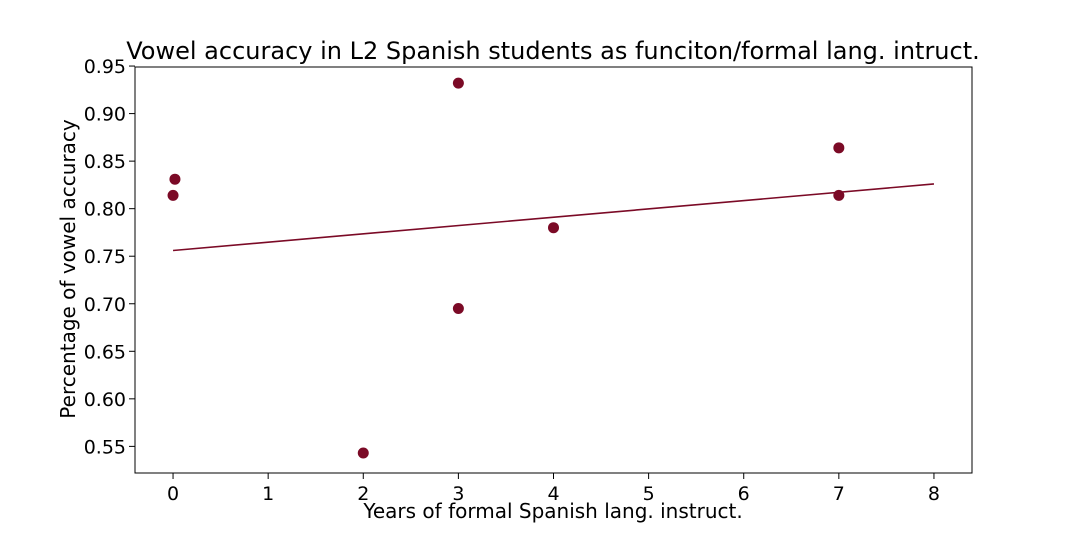  I want to click on x-axis: 0 1 2 3 4 5 6 7 8, so click(553, 489).